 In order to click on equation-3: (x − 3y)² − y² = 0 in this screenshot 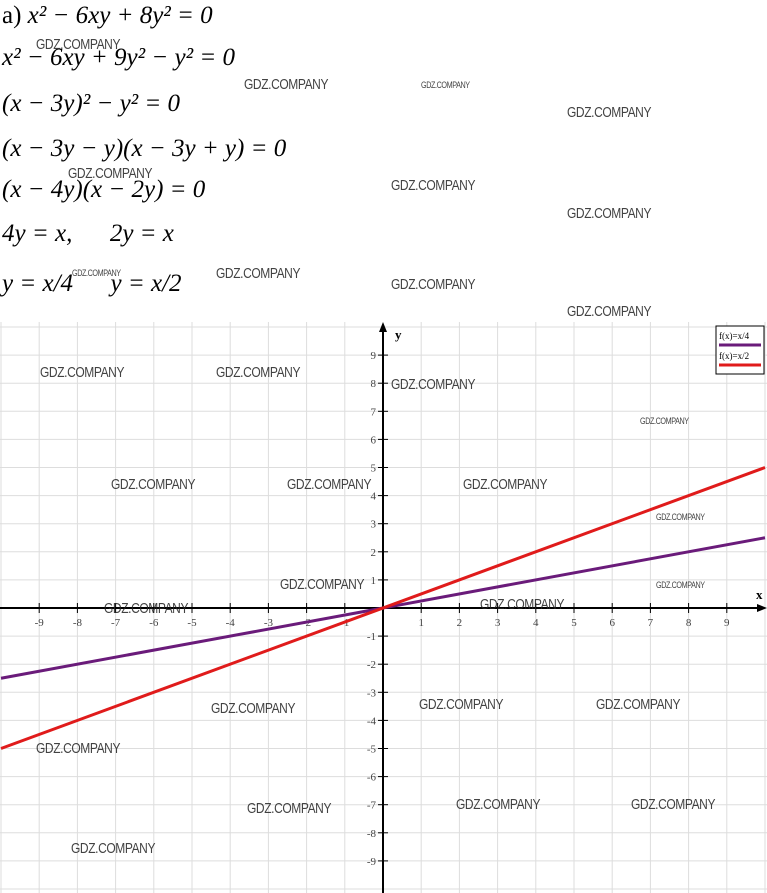, I will do `click(91, 103)`.